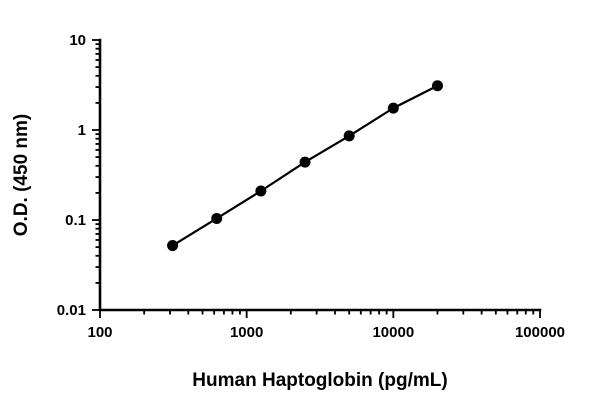 Image resolution: width=600 pixels, height=414 pixels. What do you see at coordinates (99, 332) in the screenshot?
I see `x-tick-label: 100` at bounding box center [99, 332].